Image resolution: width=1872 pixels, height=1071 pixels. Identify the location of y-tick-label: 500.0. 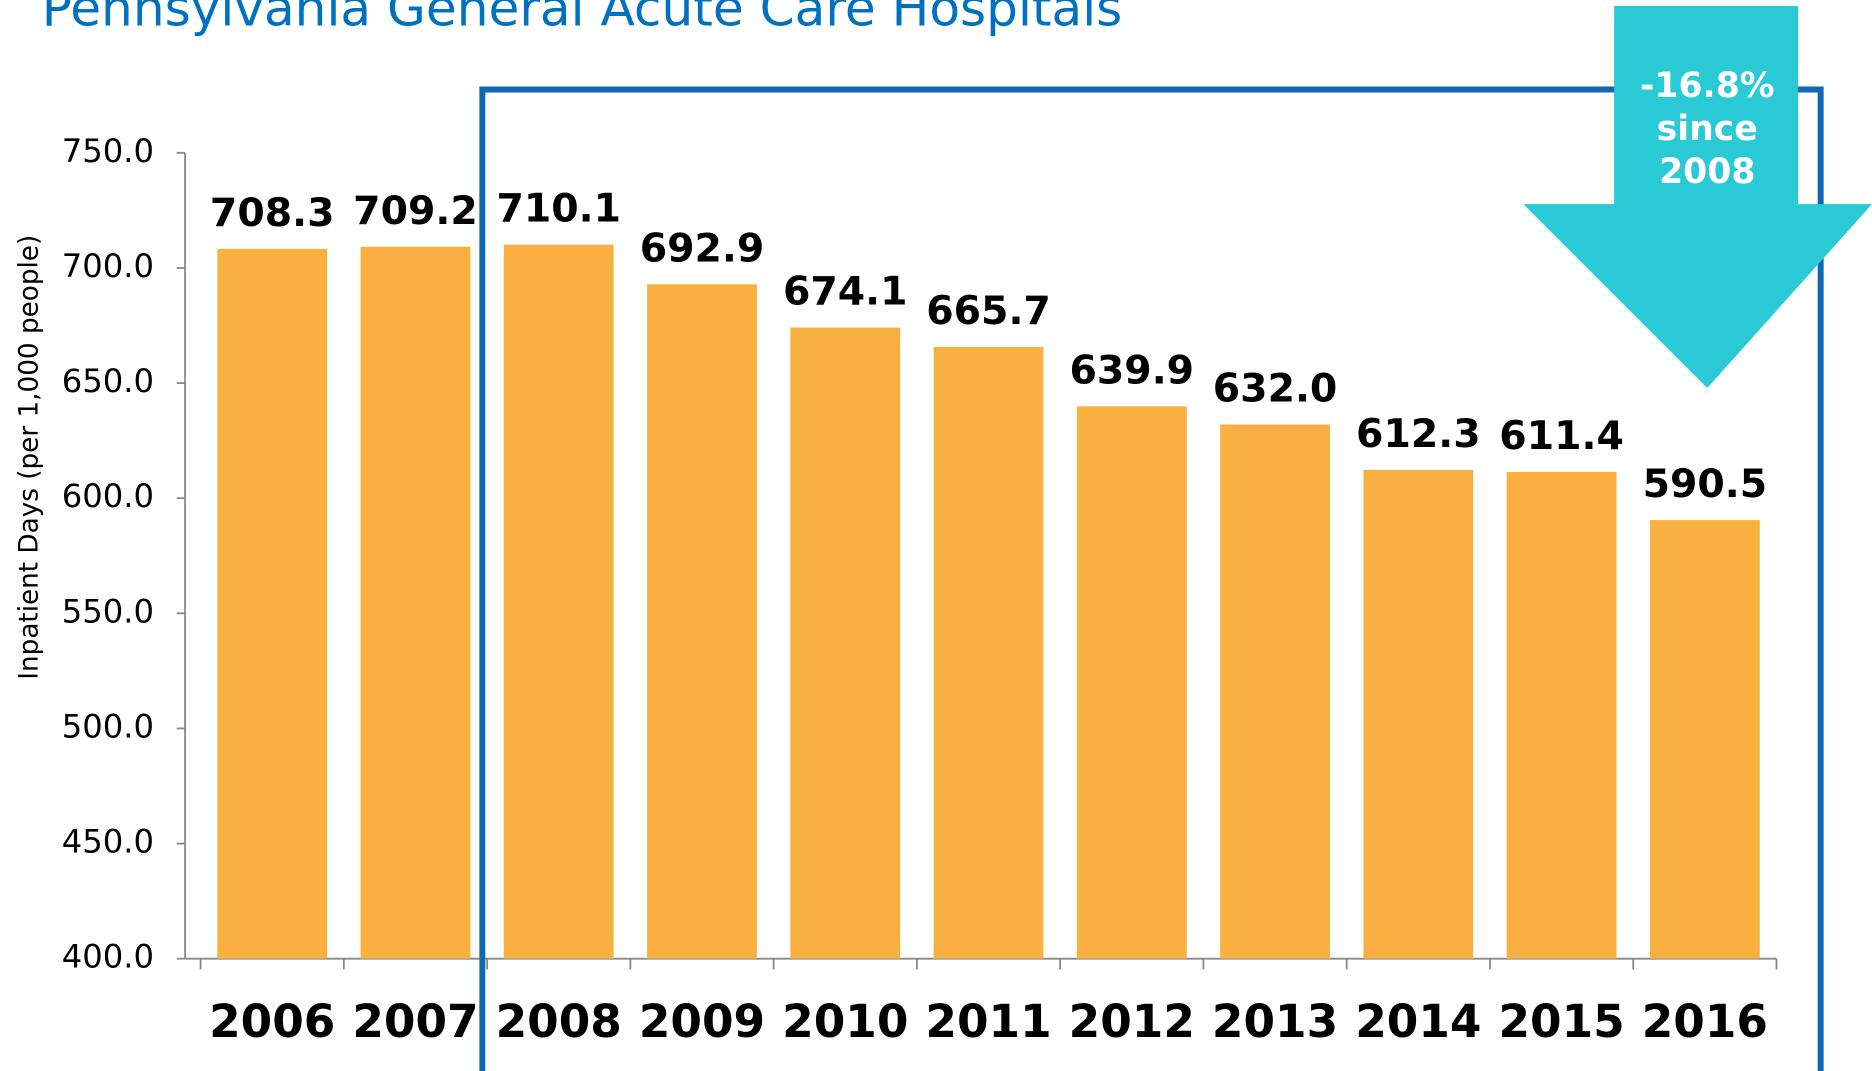
(108, 726).